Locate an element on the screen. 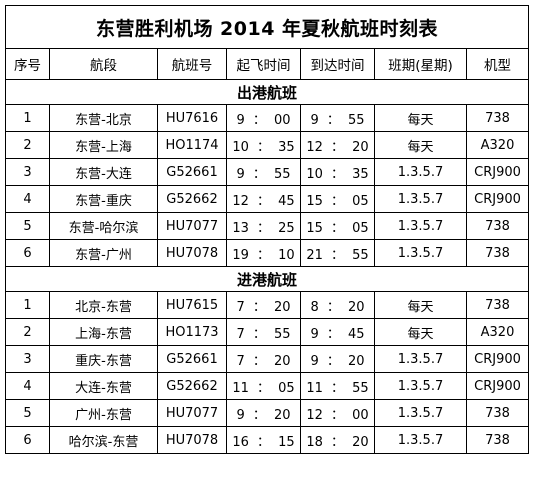 The image size is (534, 478). cell-flight: HU7615 is located at coordinates (192, 305).